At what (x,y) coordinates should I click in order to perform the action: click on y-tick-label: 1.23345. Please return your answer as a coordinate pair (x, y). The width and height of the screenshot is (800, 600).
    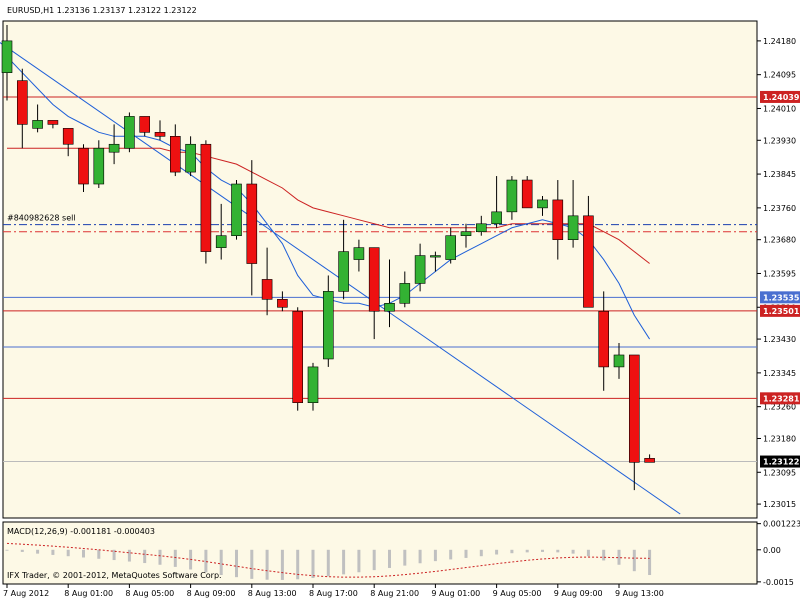
    Looking at the image, I should click on (779, 373).